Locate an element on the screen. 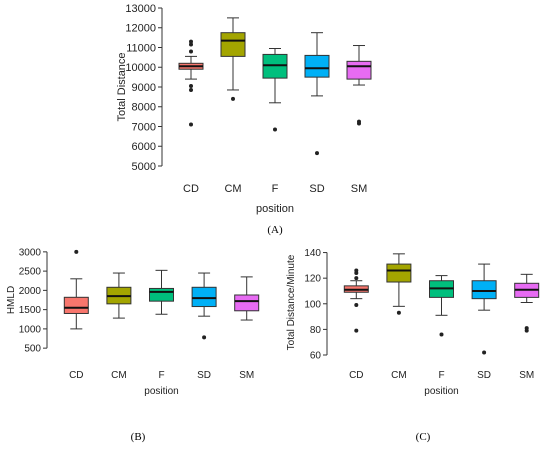 The image size is (550, 450). y-tick-label: 10000 is located at coordinates (140, 68).